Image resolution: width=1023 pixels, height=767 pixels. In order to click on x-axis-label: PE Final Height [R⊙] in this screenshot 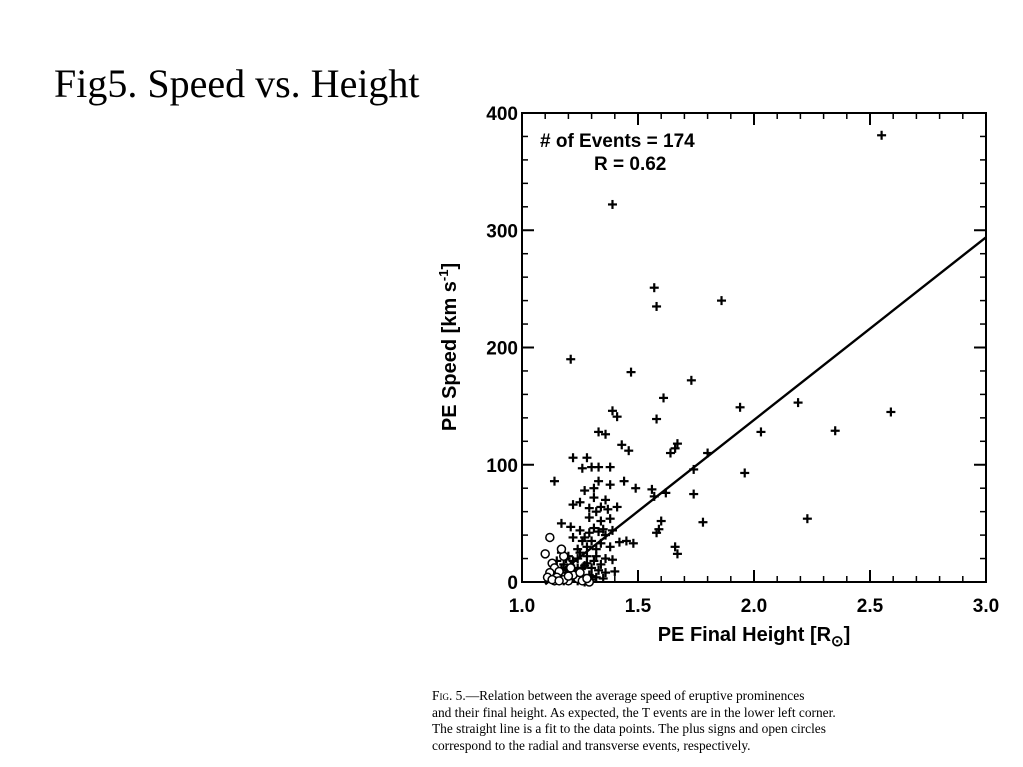, I will do `click(754, 637)`.